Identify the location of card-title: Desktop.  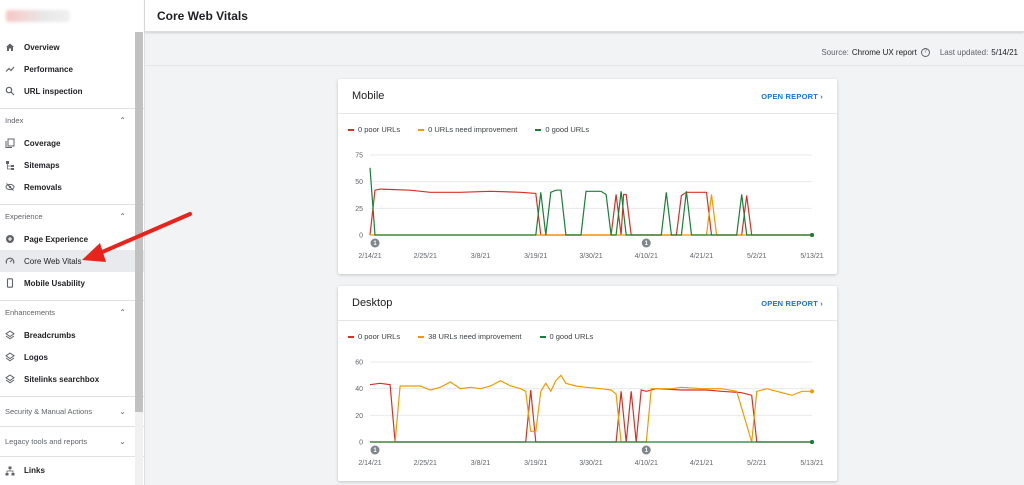
(372, 303).